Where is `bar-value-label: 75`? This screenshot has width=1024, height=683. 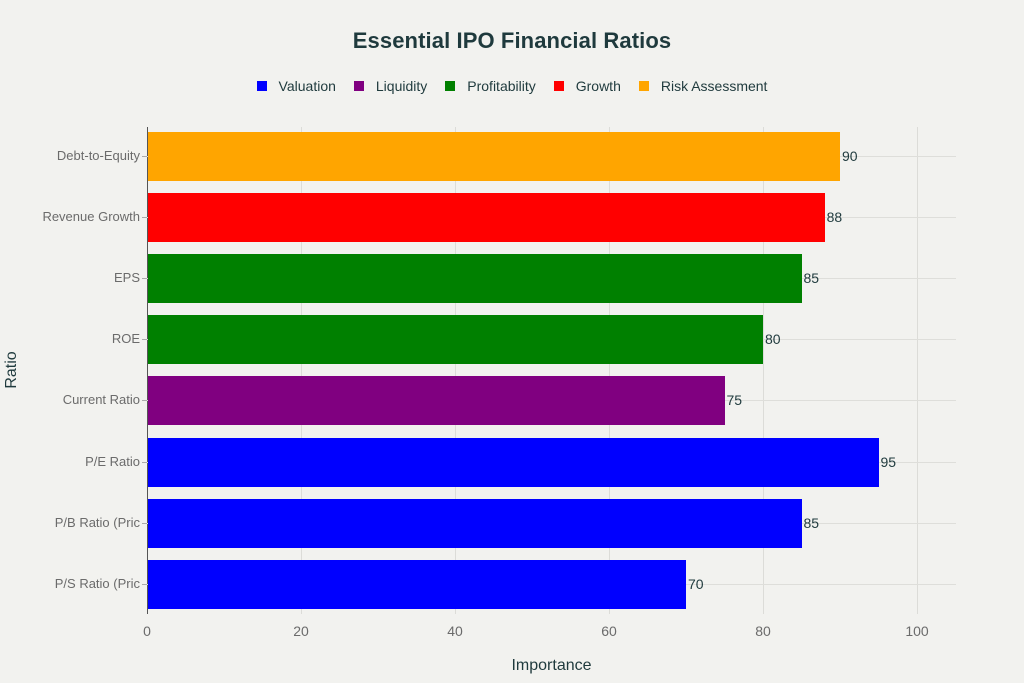
bar-value-label: 75 is located at coordinates (734, 400).